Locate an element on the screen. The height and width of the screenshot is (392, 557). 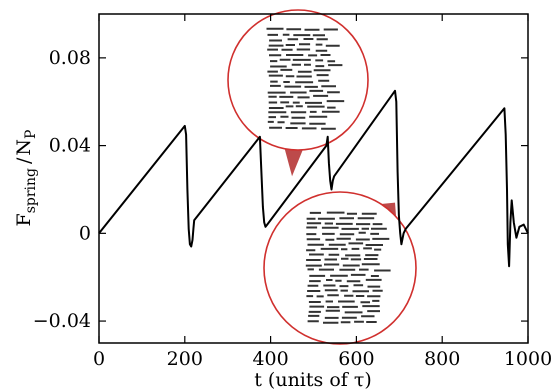
x-axis-title: t (units of τ) is located at coordinates (313, 380).